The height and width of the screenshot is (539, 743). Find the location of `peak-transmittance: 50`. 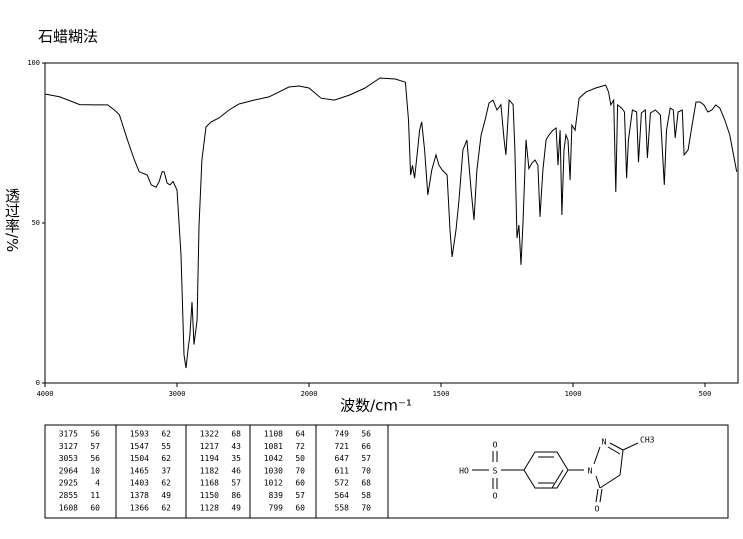

peak-transmittance: 50 is located at coordinates (300, 458).